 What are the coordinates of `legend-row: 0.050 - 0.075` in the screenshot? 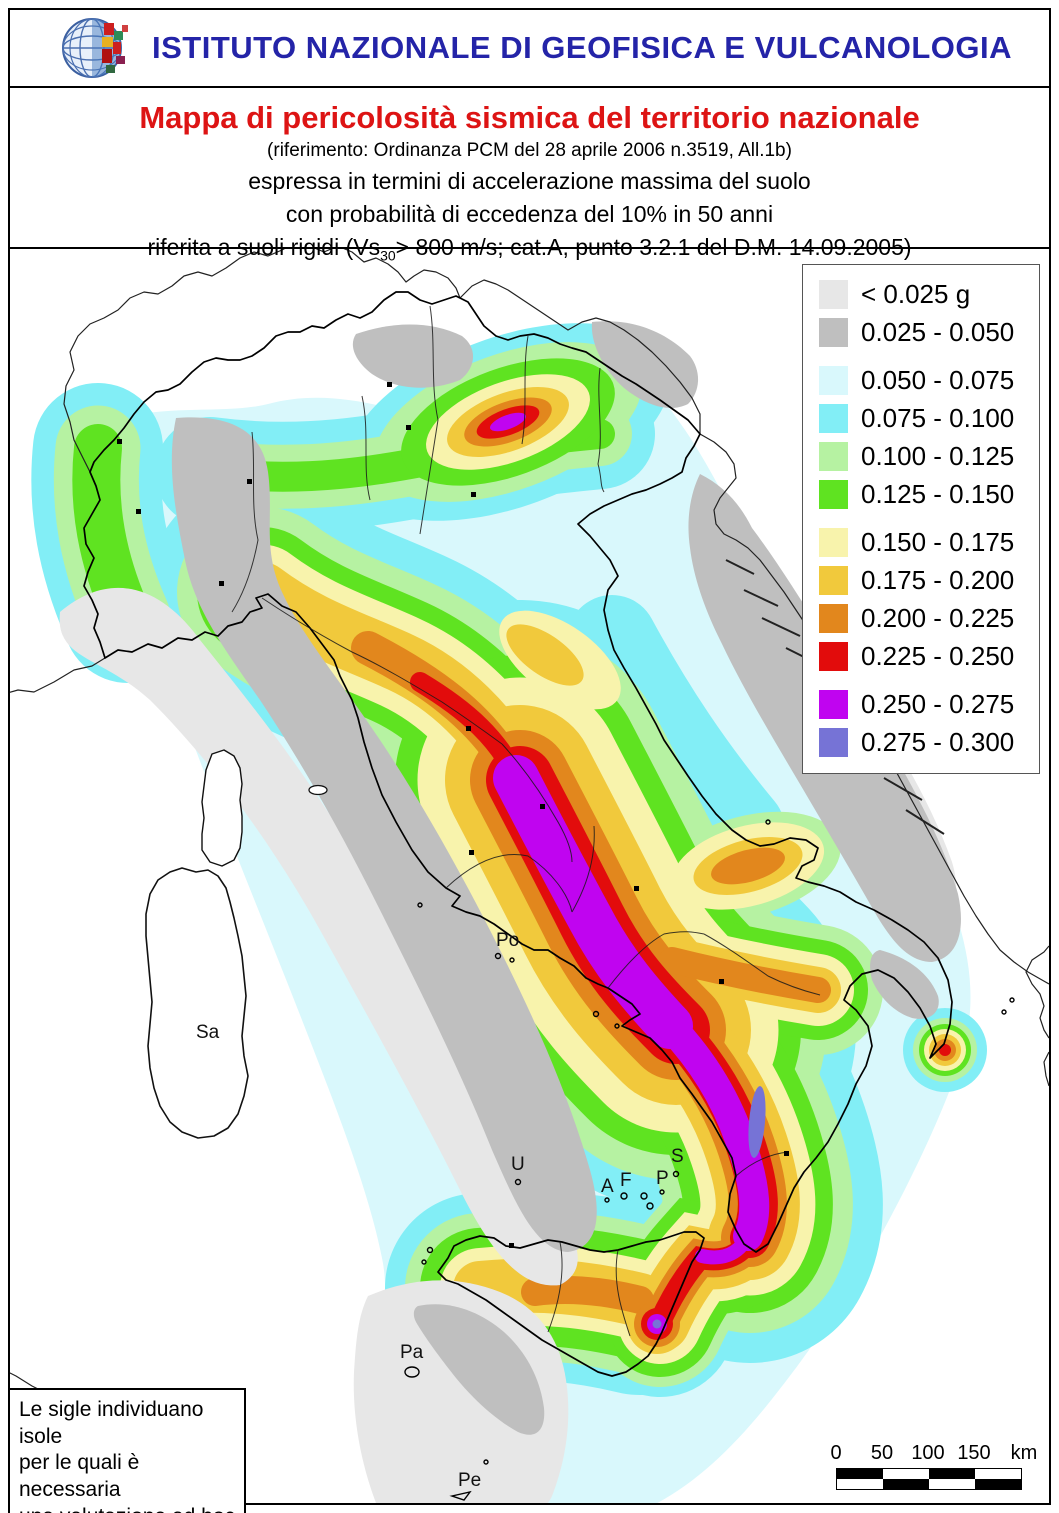 It's located at (921, 380).